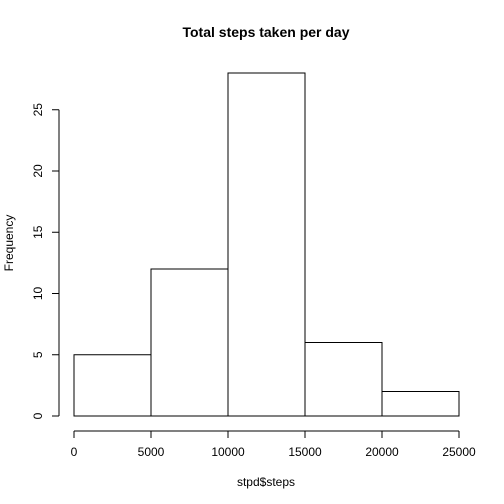 The height and width of the screenshot is (504, 504). I want to click on x-tick-label: 25000, so click(459, 452).